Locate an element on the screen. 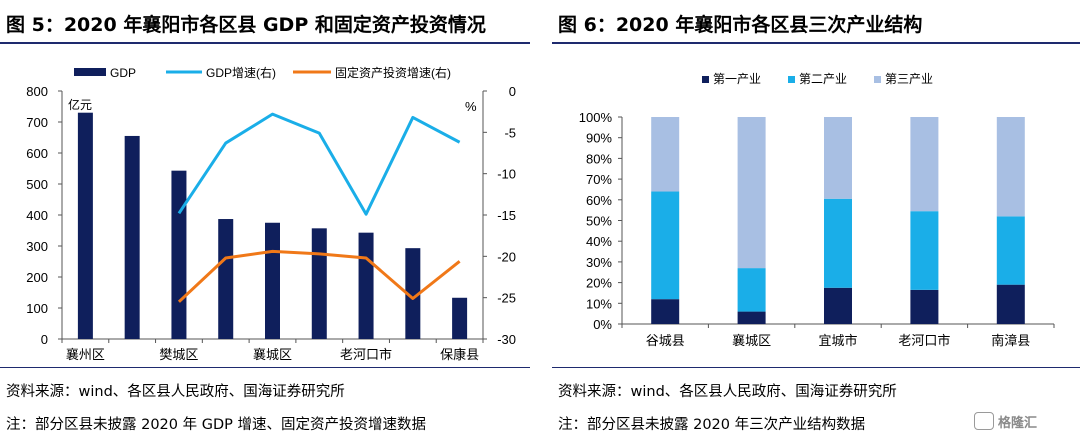  right-y-tick-label: -30 is located at coordinates (506, 339).